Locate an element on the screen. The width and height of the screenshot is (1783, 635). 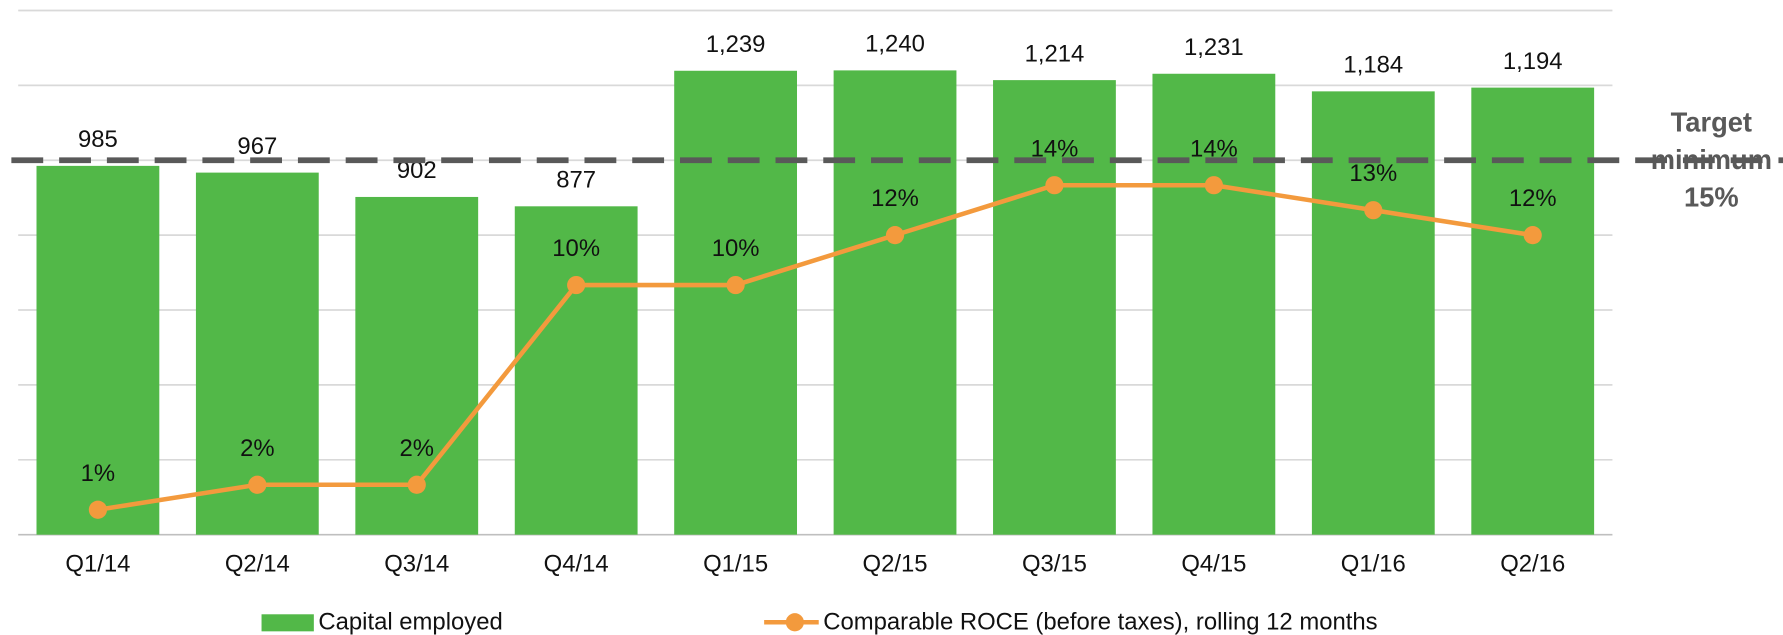
line-value-label: 13% is located at coordinates (1373, 173).